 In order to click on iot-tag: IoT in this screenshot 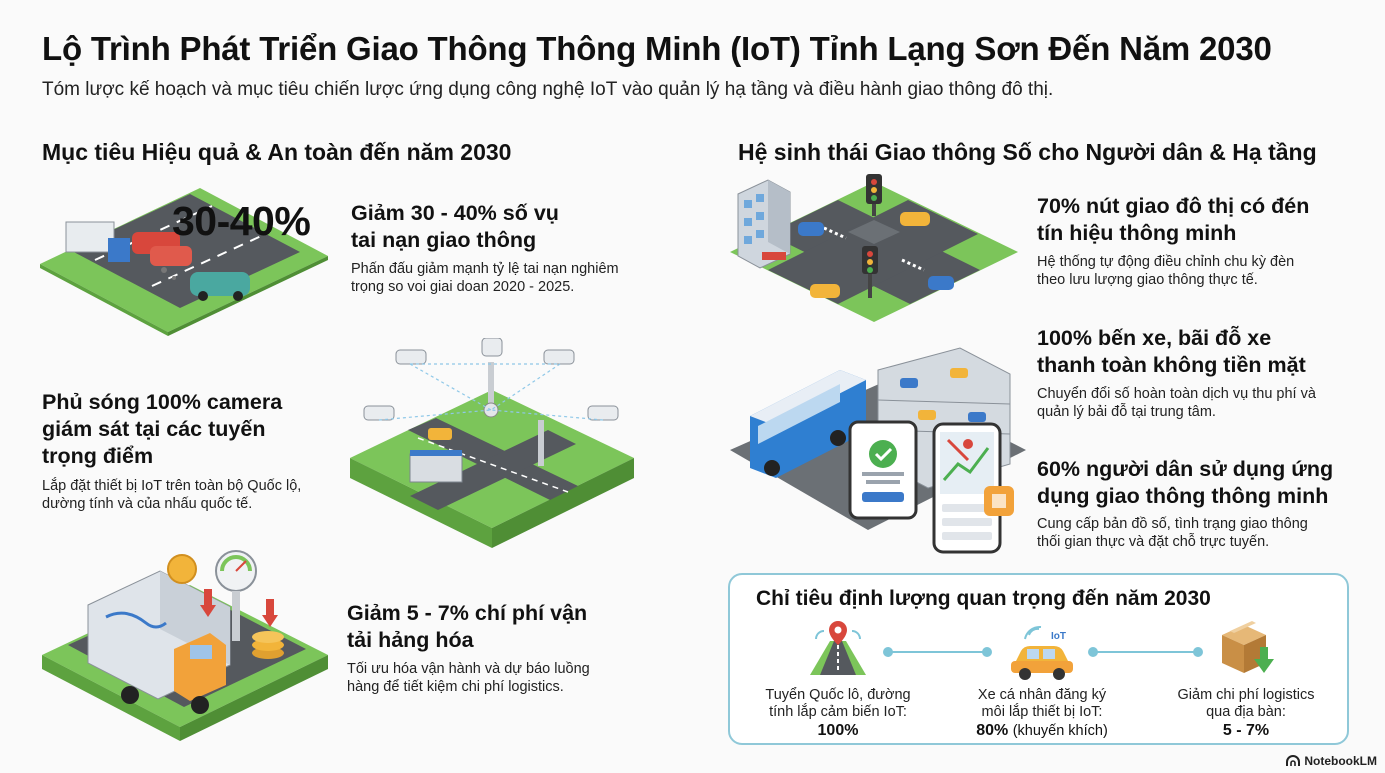, I will do `click(1058, 636)`.